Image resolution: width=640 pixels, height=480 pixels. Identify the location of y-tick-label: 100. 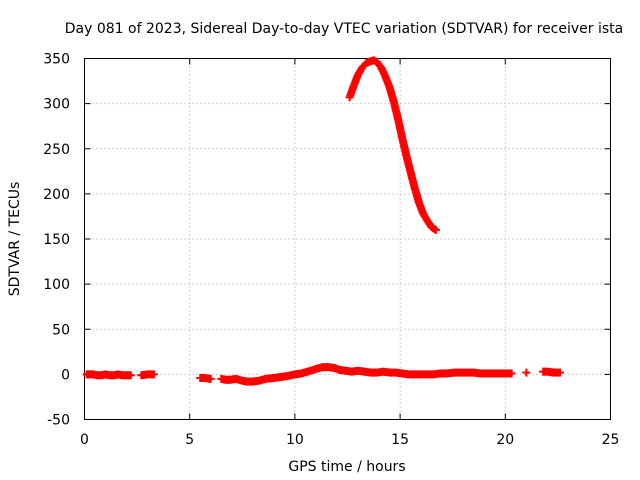
(56, 285).